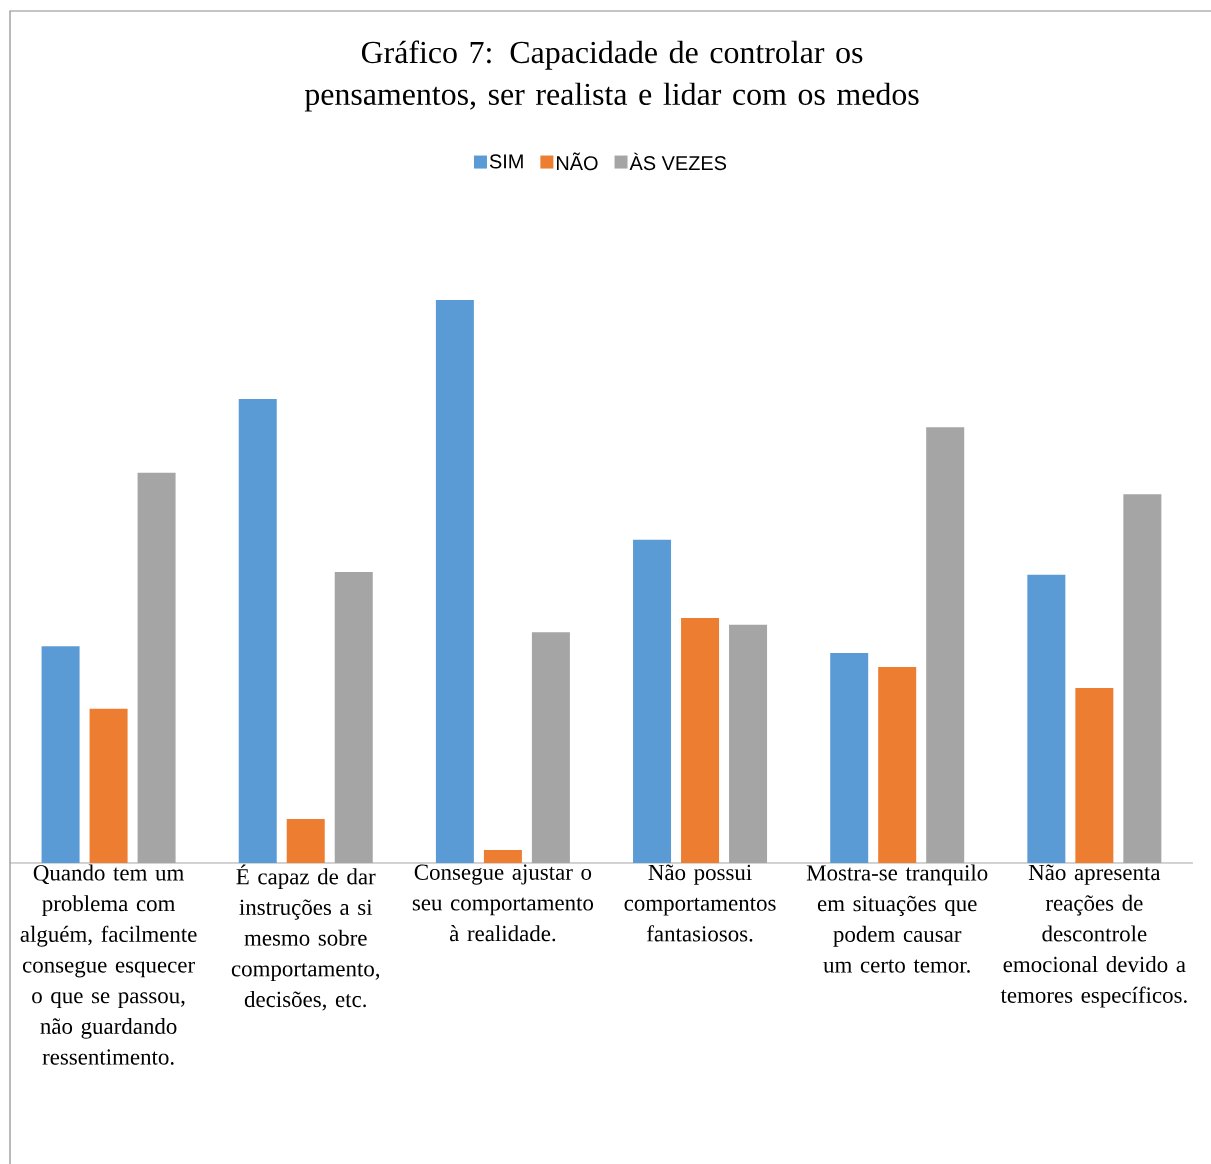  Describe the element at coordinates (678, 161) in the screenshot. I see `legend-label: ÀS VEZES` at that location.